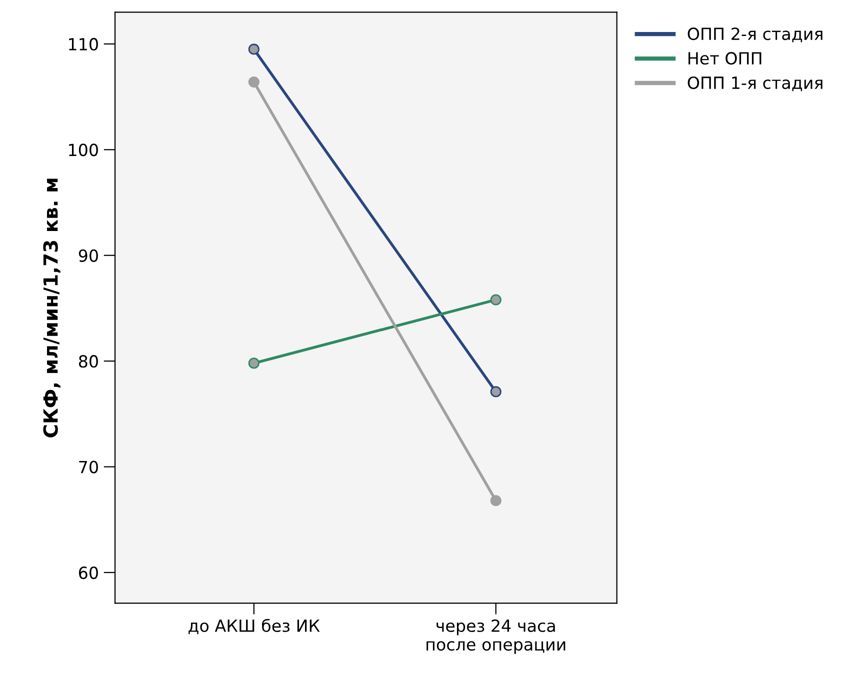 This screenshot has height=680, width=852. What do you see at coordinates (88, 361) in the screenshot?
I see `y-tick-label: 80` at bounding box center [88, 361].